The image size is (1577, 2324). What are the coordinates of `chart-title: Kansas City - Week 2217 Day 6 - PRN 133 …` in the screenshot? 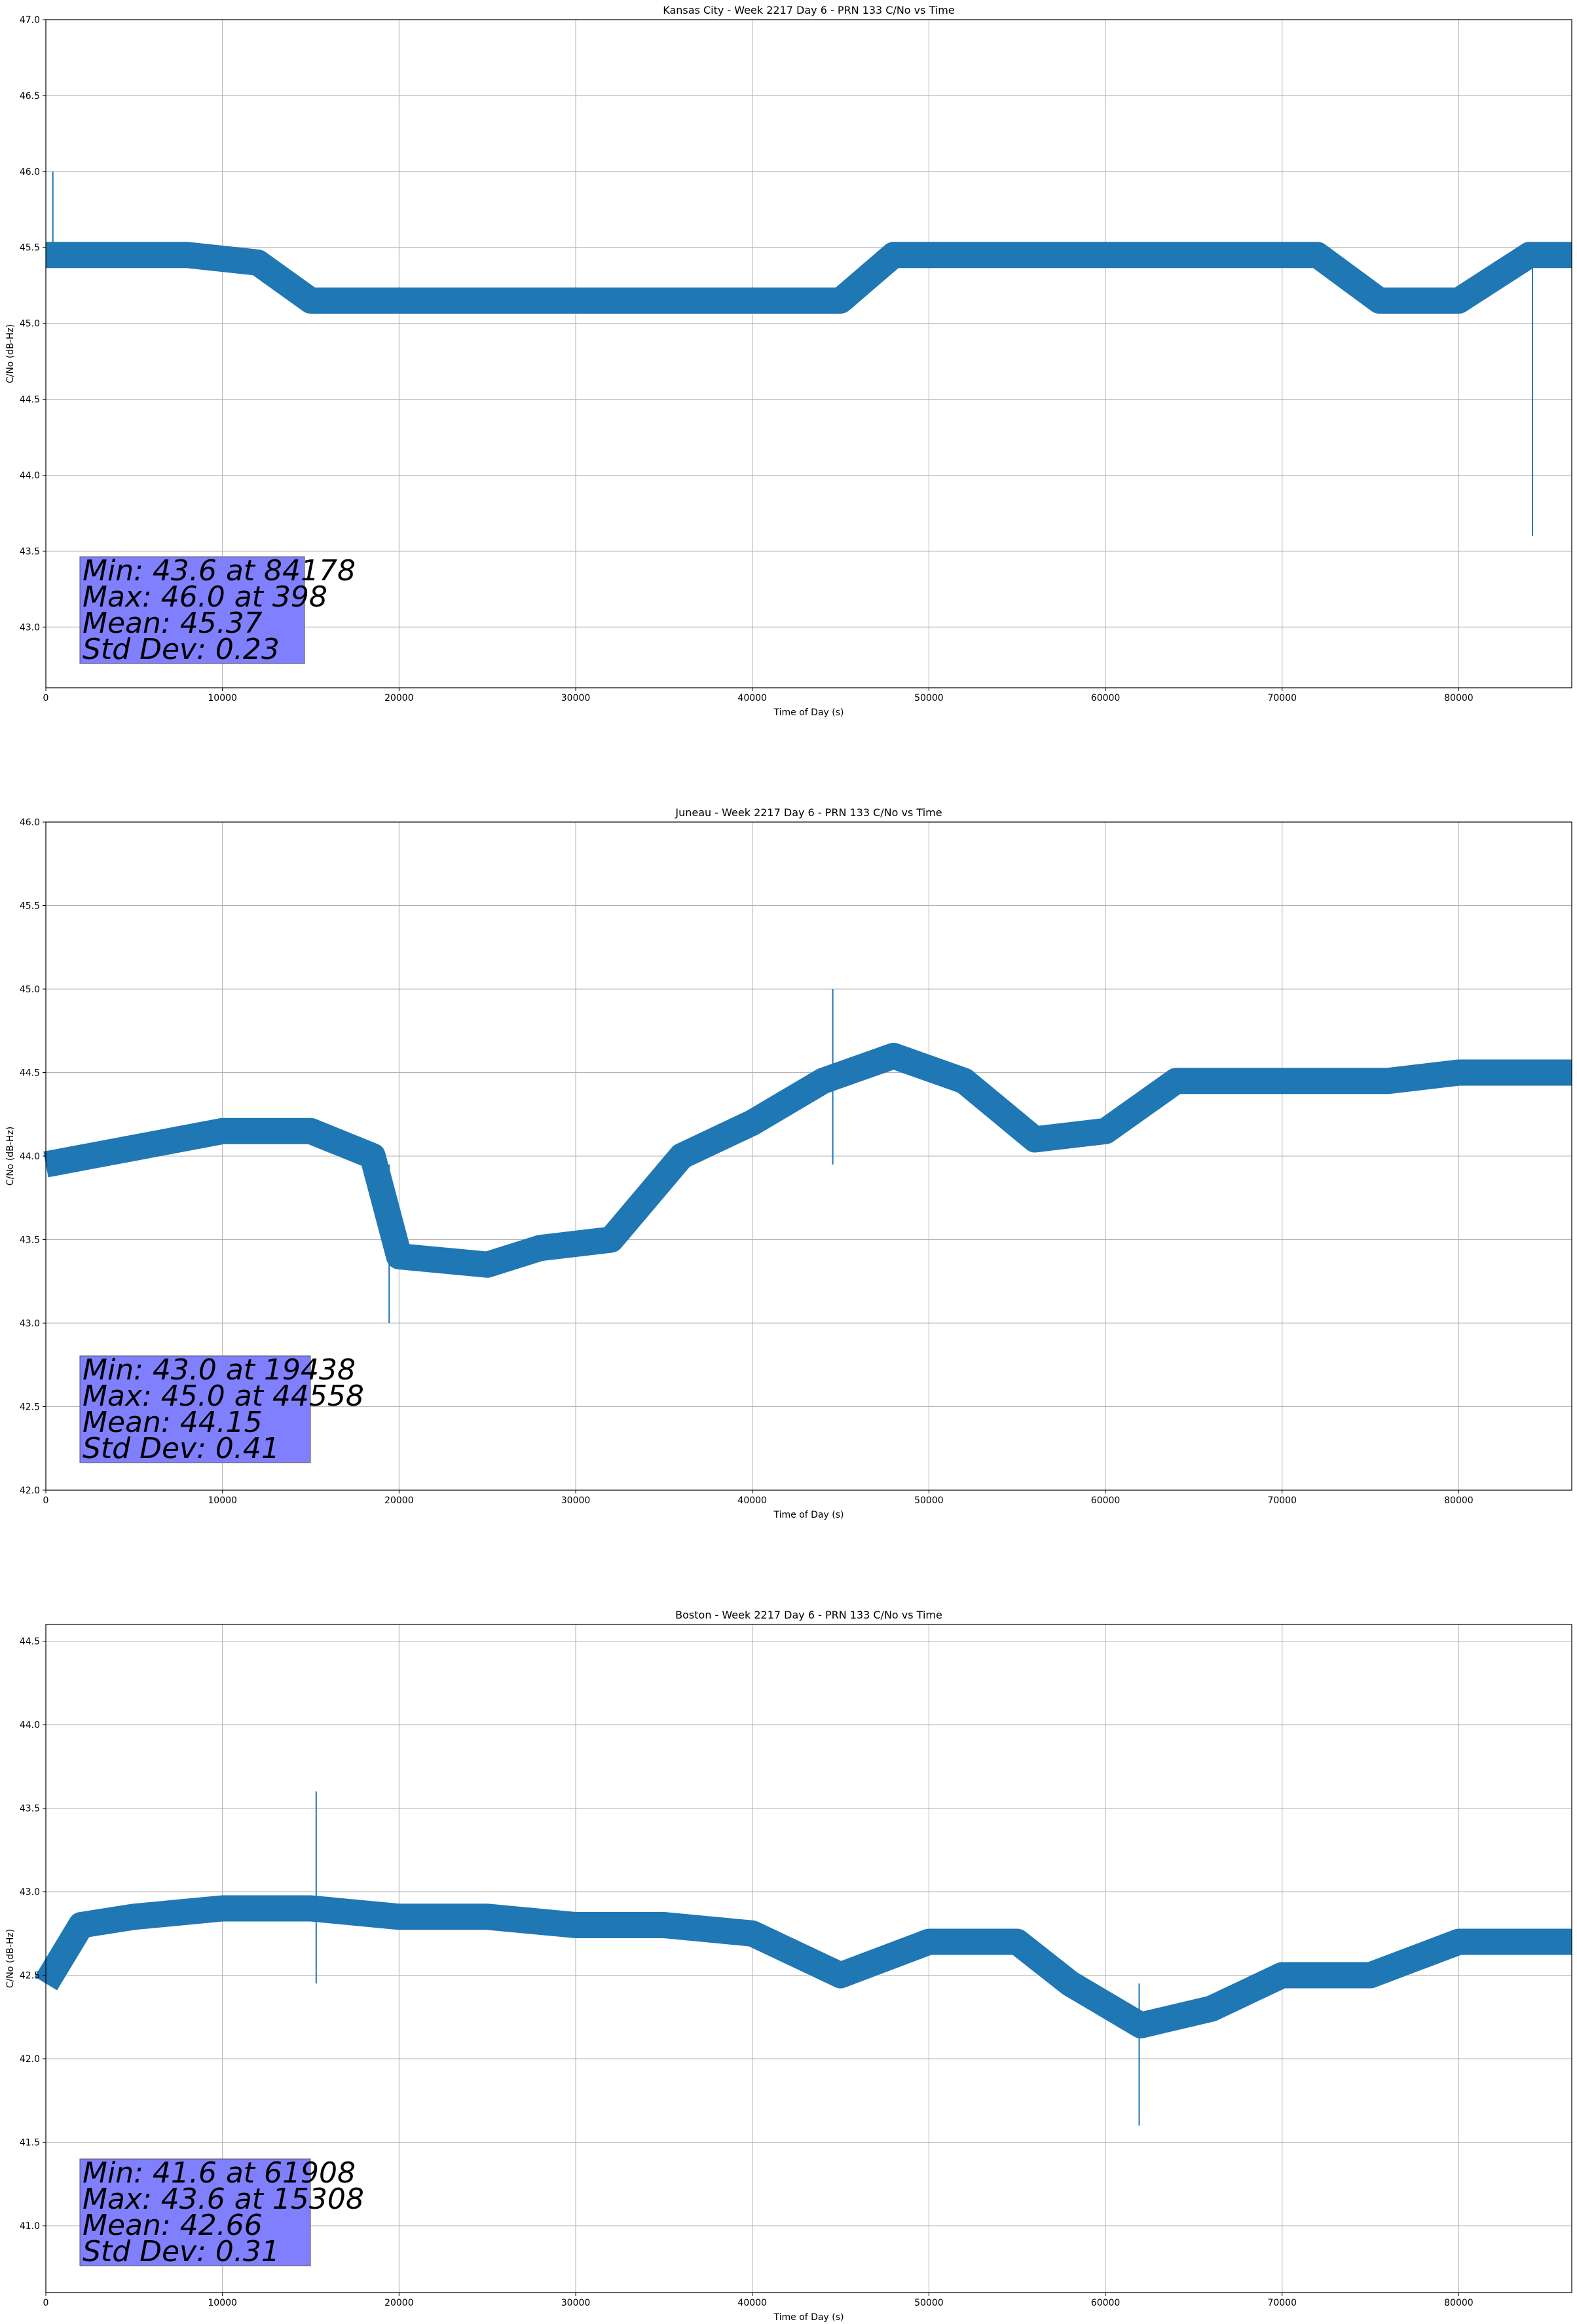 It's located at (808, 10).